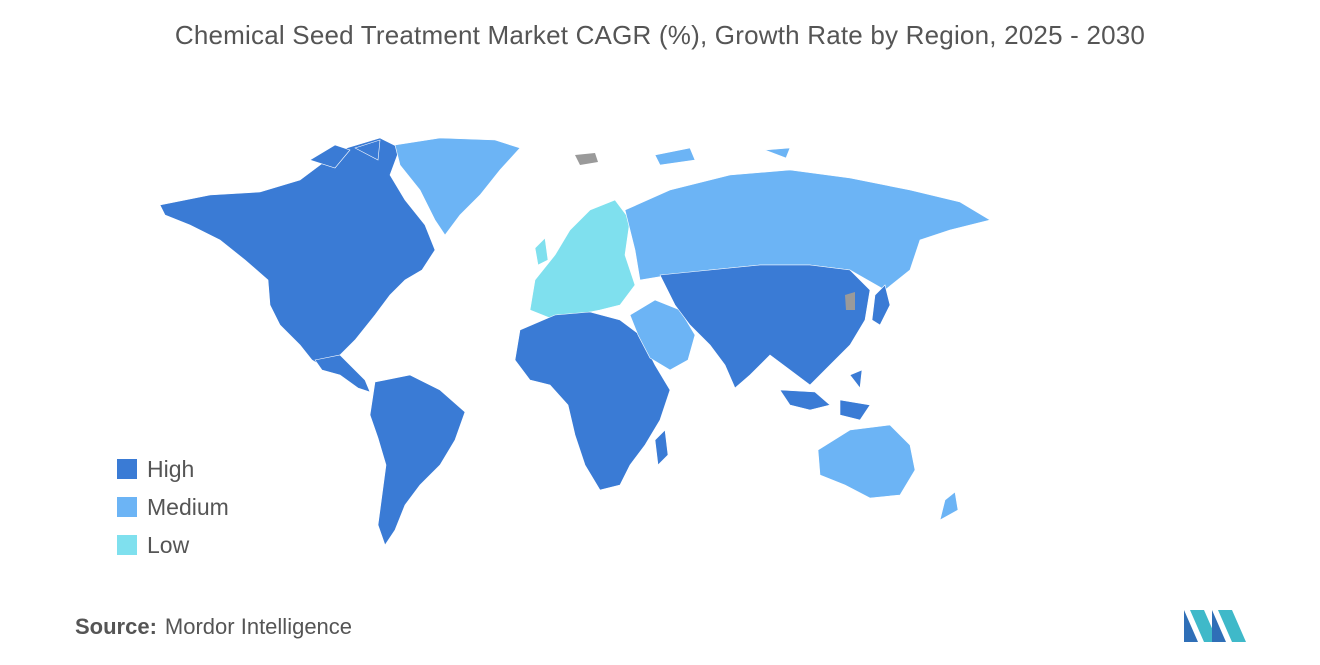 The width and height of the screenshot is (1320, 665). What do you see at coordinates (297, 254) in the screenshot?
I see `region-north-america` at bounding box center [297, 254].